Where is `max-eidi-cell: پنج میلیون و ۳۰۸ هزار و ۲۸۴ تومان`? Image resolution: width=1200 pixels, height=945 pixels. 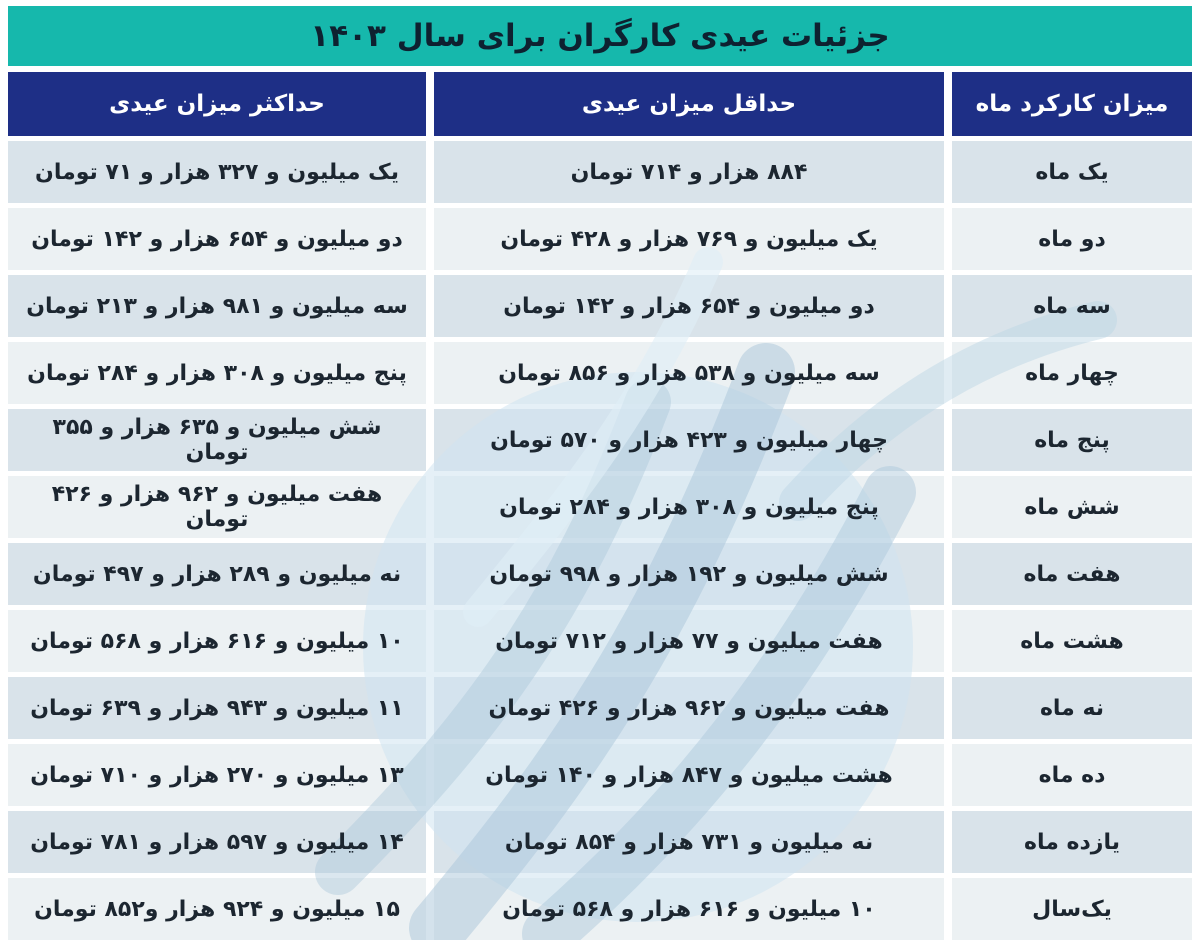 max-eidi-cell: پنج میلیون و ۳۰۸ هزار و ۲۸۴ تومان is located at coordinates (217, 373).